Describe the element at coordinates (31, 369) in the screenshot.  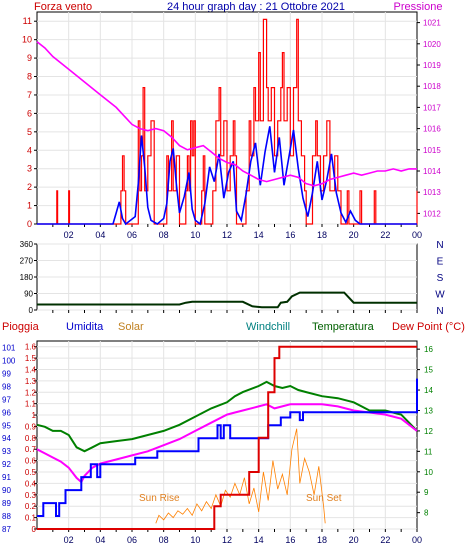
I see `rain-tick-label: 1.4` at that location.